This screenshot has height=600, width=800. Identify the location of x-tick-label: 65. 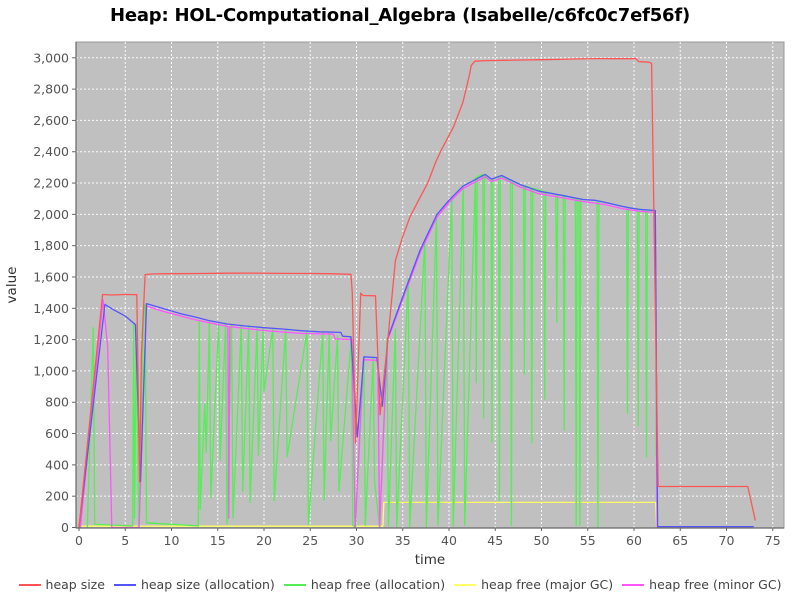
(680, 540).